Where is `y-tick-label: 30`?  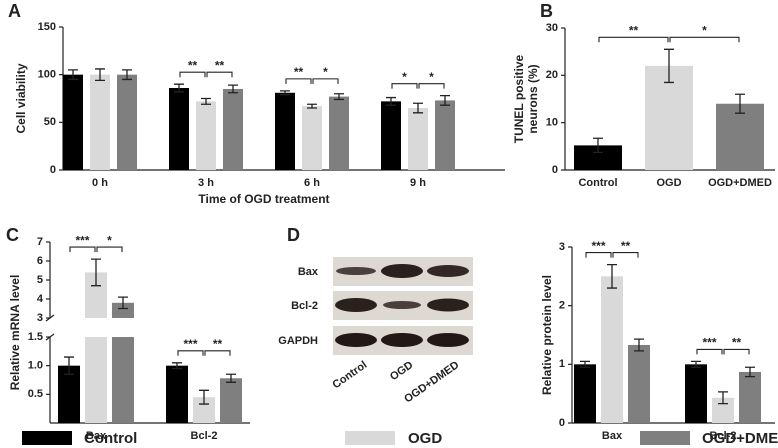 y-tick-label: 30 is located at coordinates (552, 28).